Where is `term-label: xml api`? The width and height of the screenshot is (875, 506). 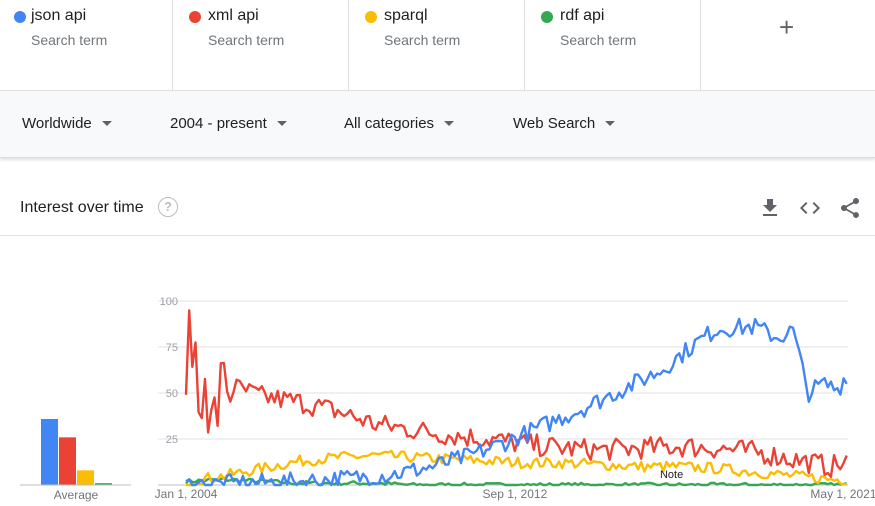 term-label: xml api is located at coordinates (233, 15).